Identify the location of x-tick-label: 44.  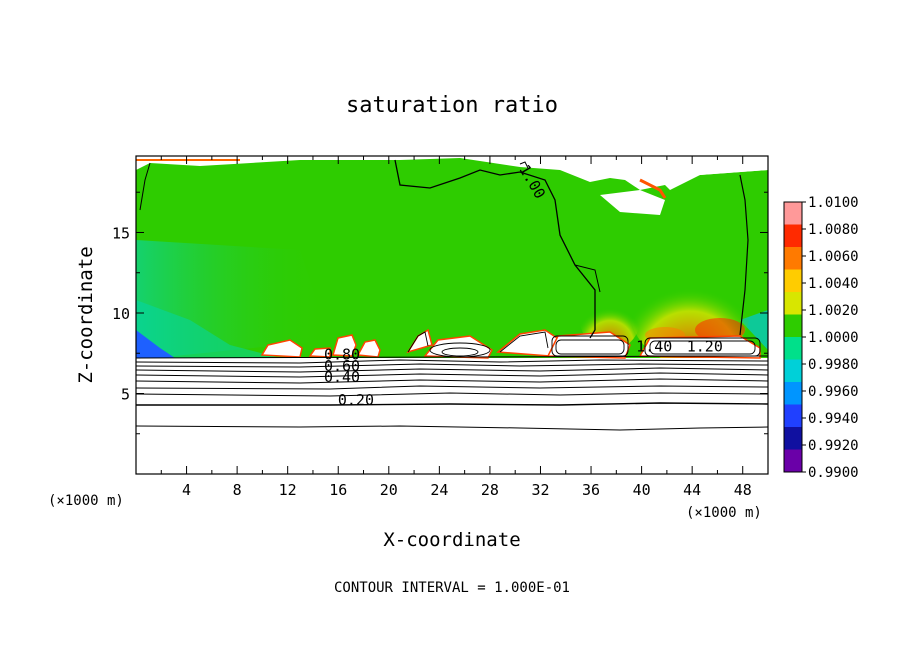
(692, 490).